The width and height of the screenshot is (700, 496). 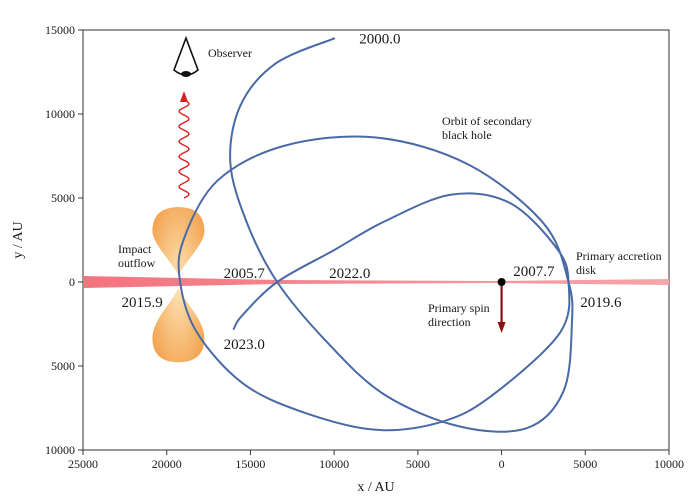 I want to click on x-tick-label: 20000, so click(x=167, y=464).